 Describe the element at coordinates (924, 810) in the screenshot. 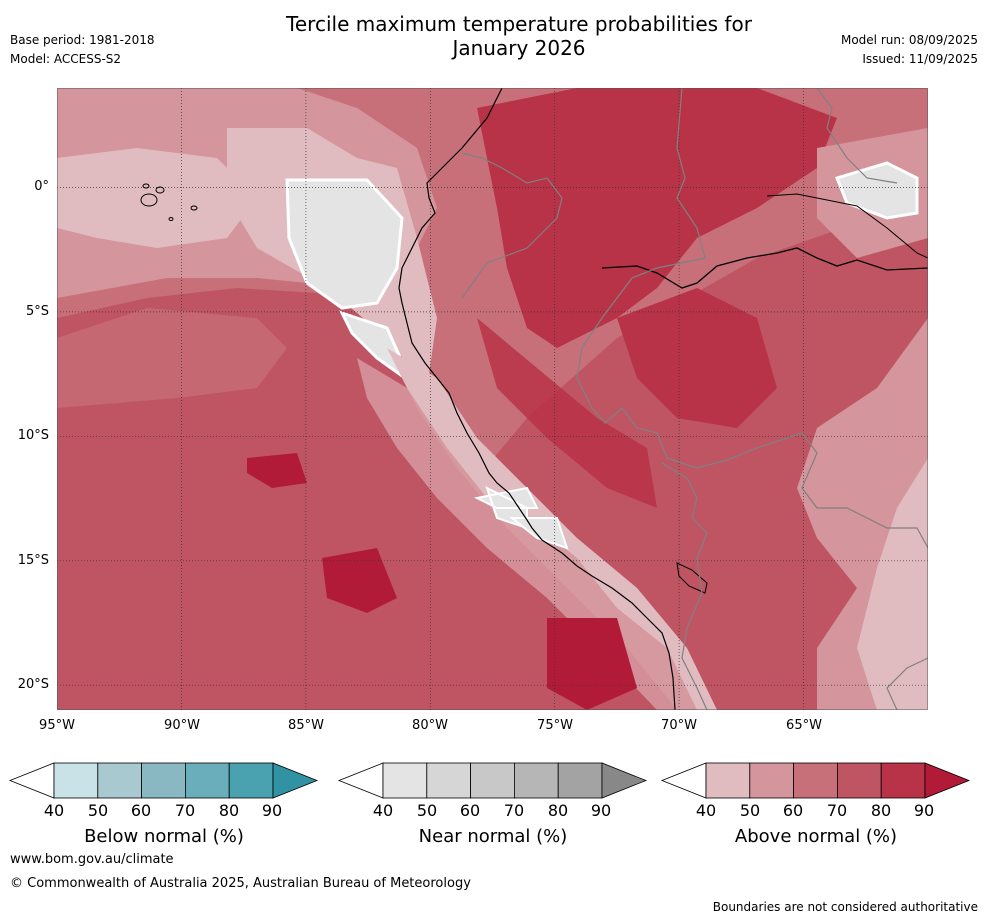

I see `above-tick-90: 90` at that location.